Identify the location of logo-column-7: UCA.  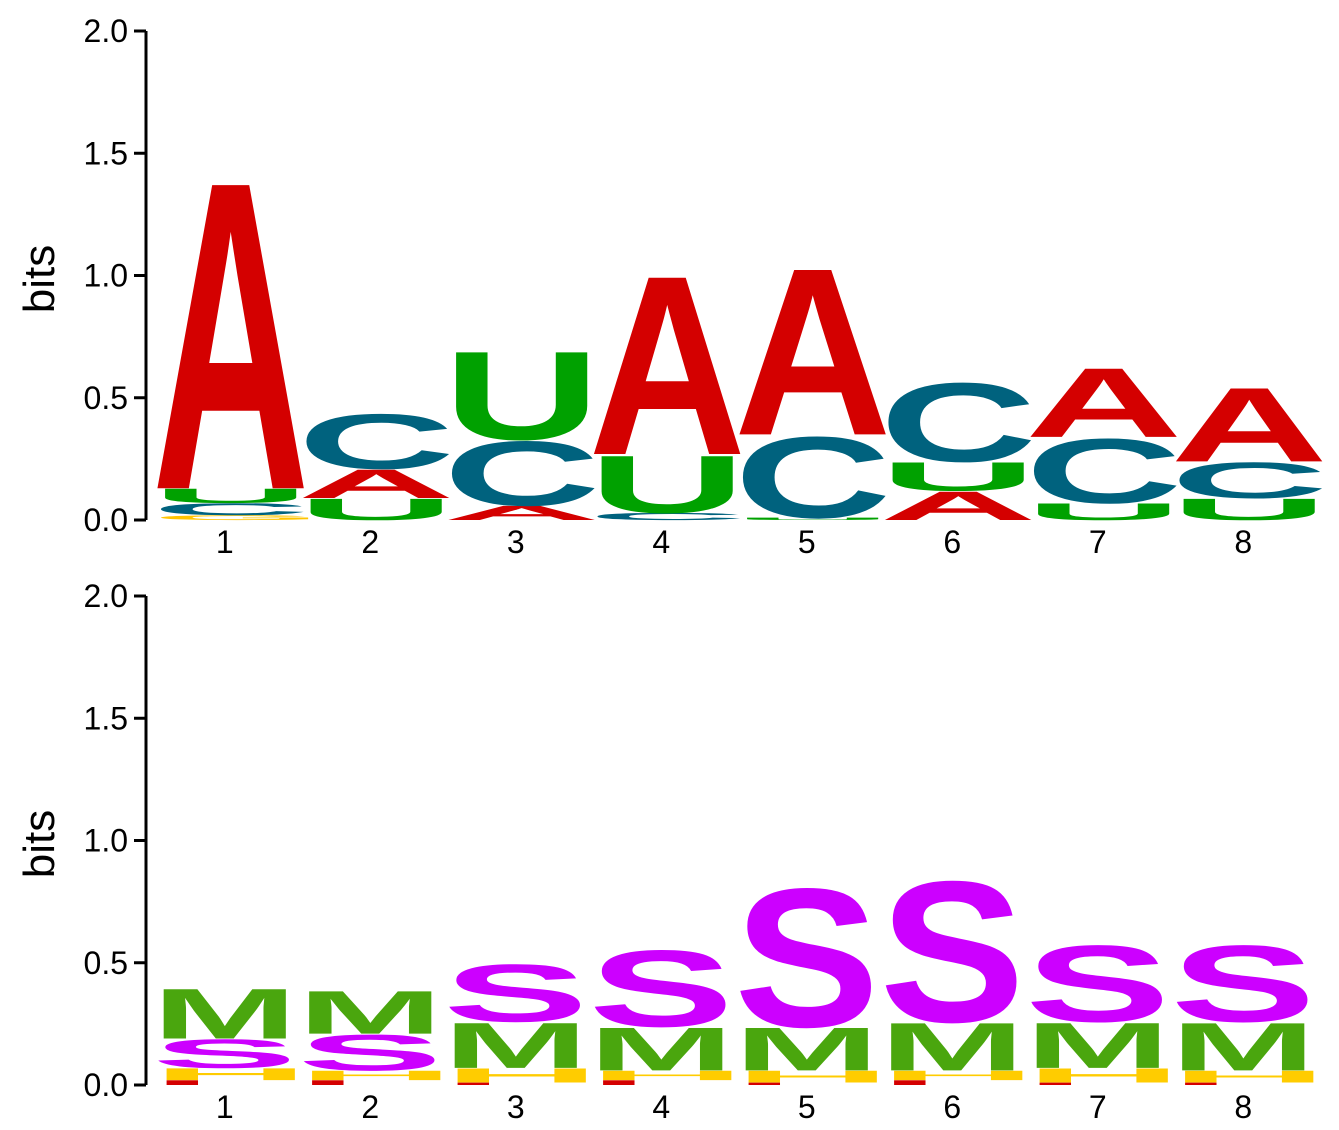
(1104, 436).